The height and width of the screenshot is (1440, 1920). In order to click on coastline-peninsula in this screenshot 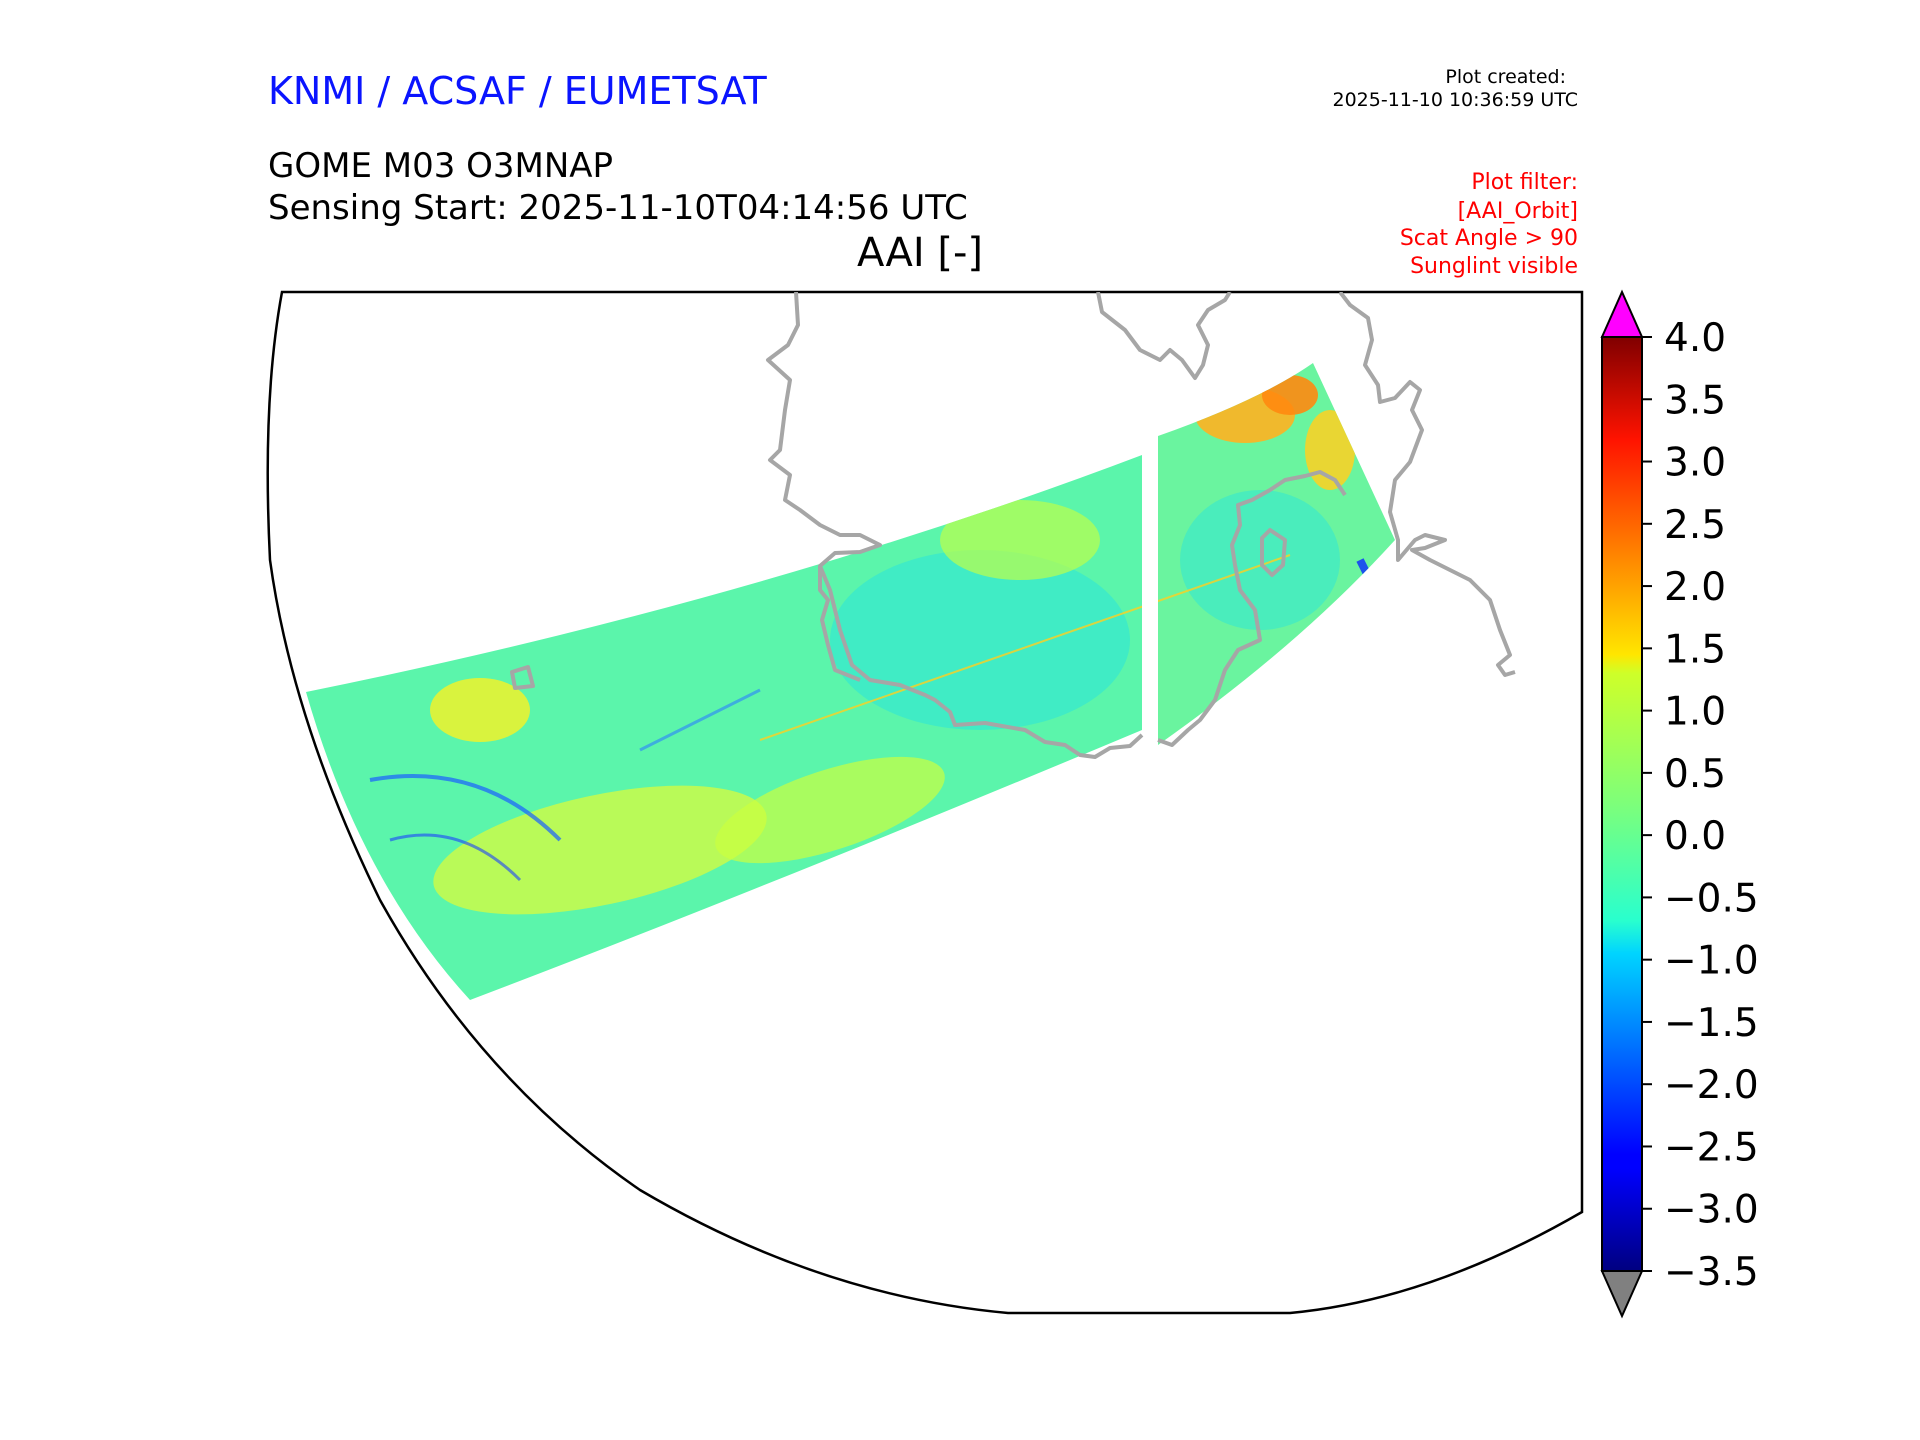, I will do `click(1164, 336)`.